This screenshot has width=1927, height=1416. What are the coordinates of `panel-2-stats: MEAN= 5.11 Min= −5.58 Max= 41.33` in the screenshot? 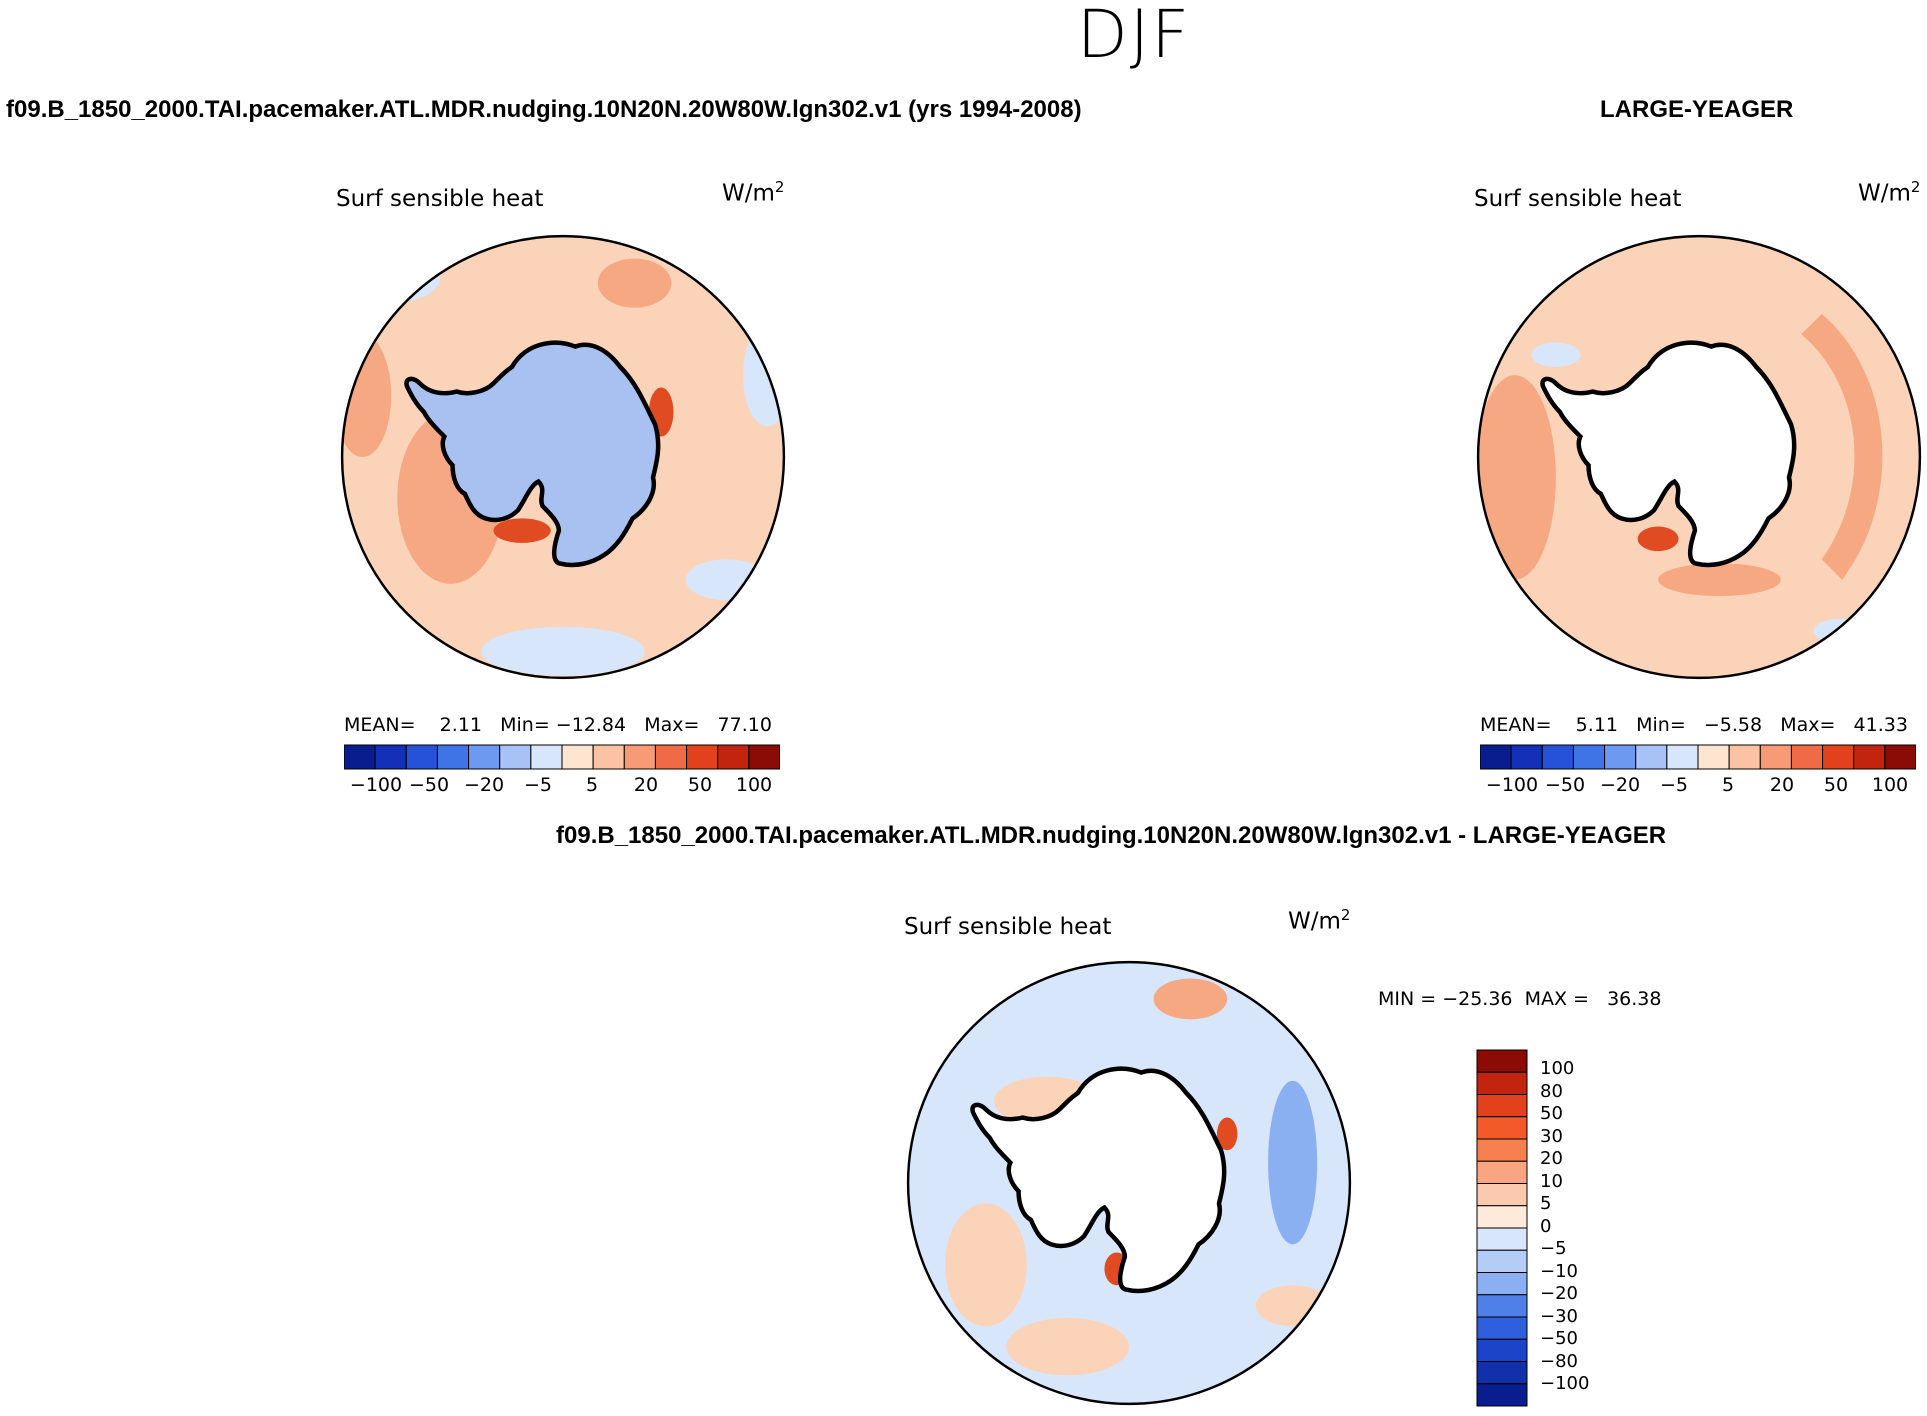 It's located at (1694, 725).